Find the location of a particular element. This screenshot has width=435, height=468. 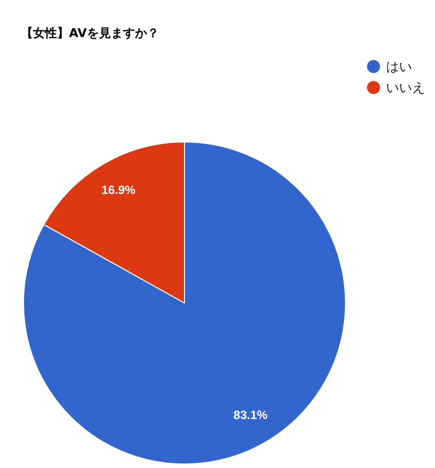

data-label: 16.9% is located at coordinates (118, 189).